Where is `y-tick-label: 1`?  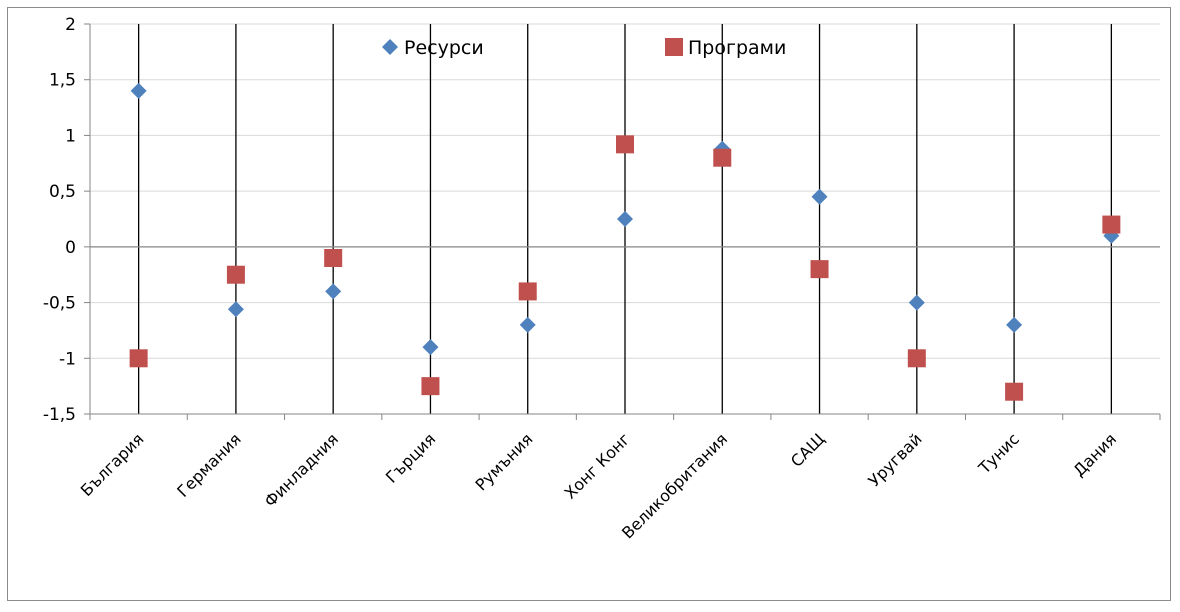 y-tick-label: 1 is located at coordinates (70, 136).